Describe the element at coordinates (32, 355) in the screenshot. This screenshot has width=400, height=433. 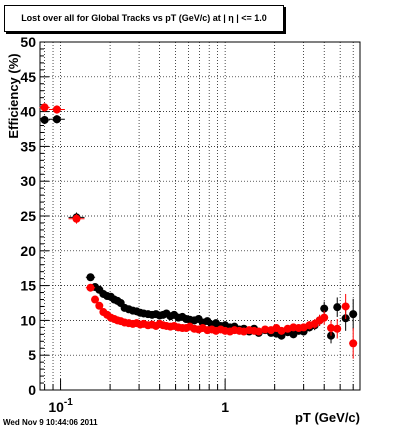
I see `y-tick-label: 5` at that location.